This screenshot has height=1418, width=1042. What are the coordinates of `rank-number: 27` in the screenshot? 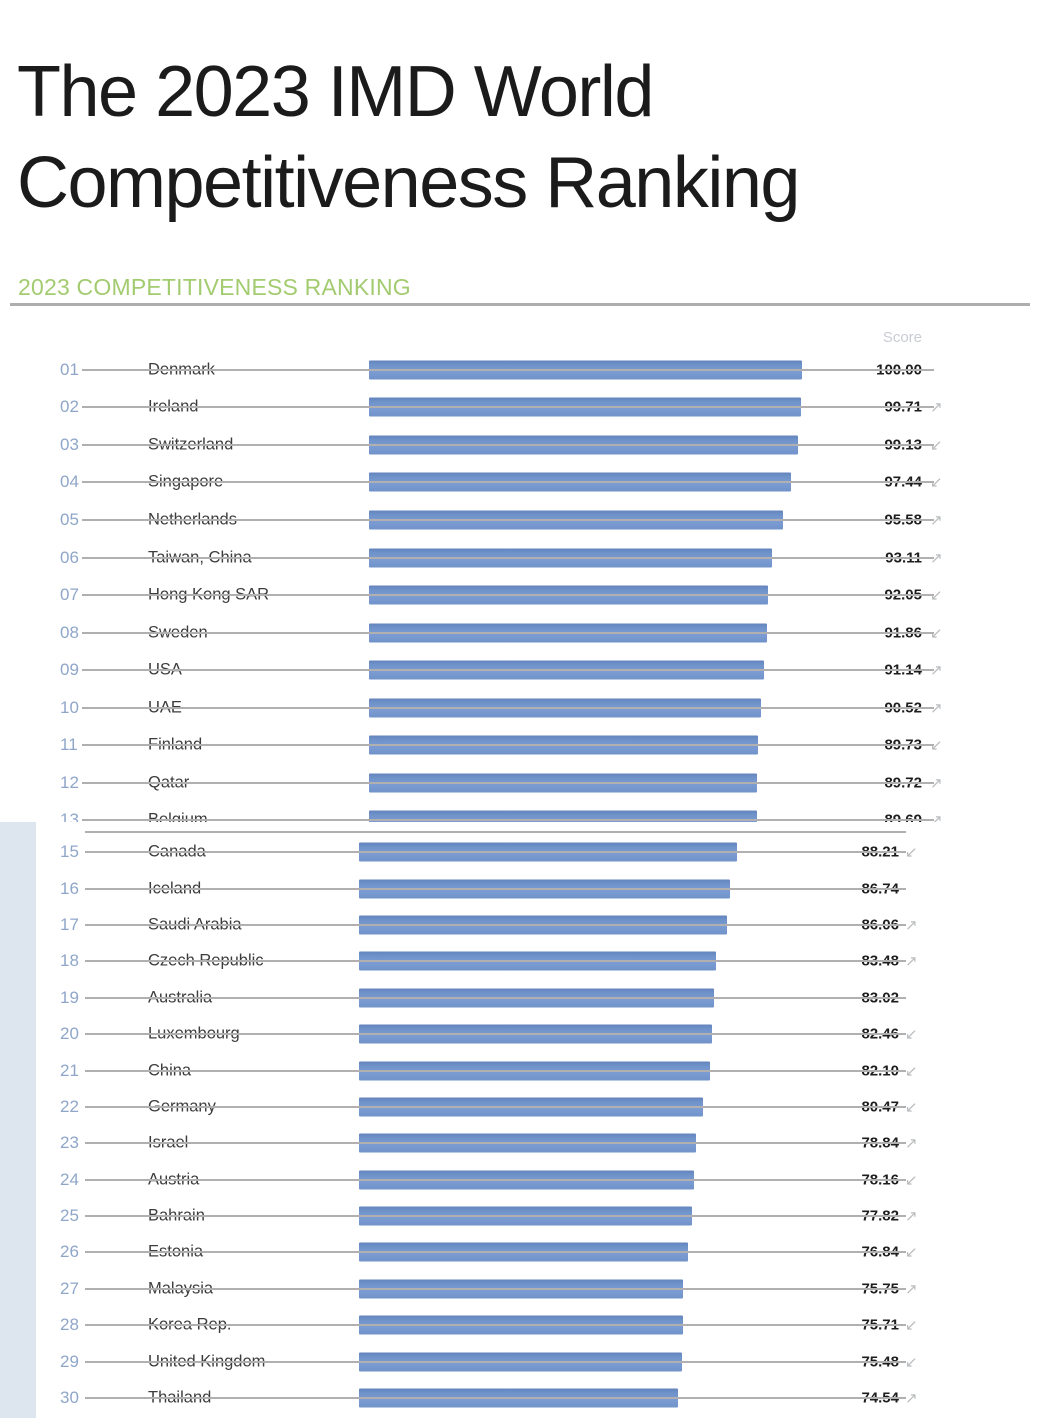 It's located at (69, 1288).